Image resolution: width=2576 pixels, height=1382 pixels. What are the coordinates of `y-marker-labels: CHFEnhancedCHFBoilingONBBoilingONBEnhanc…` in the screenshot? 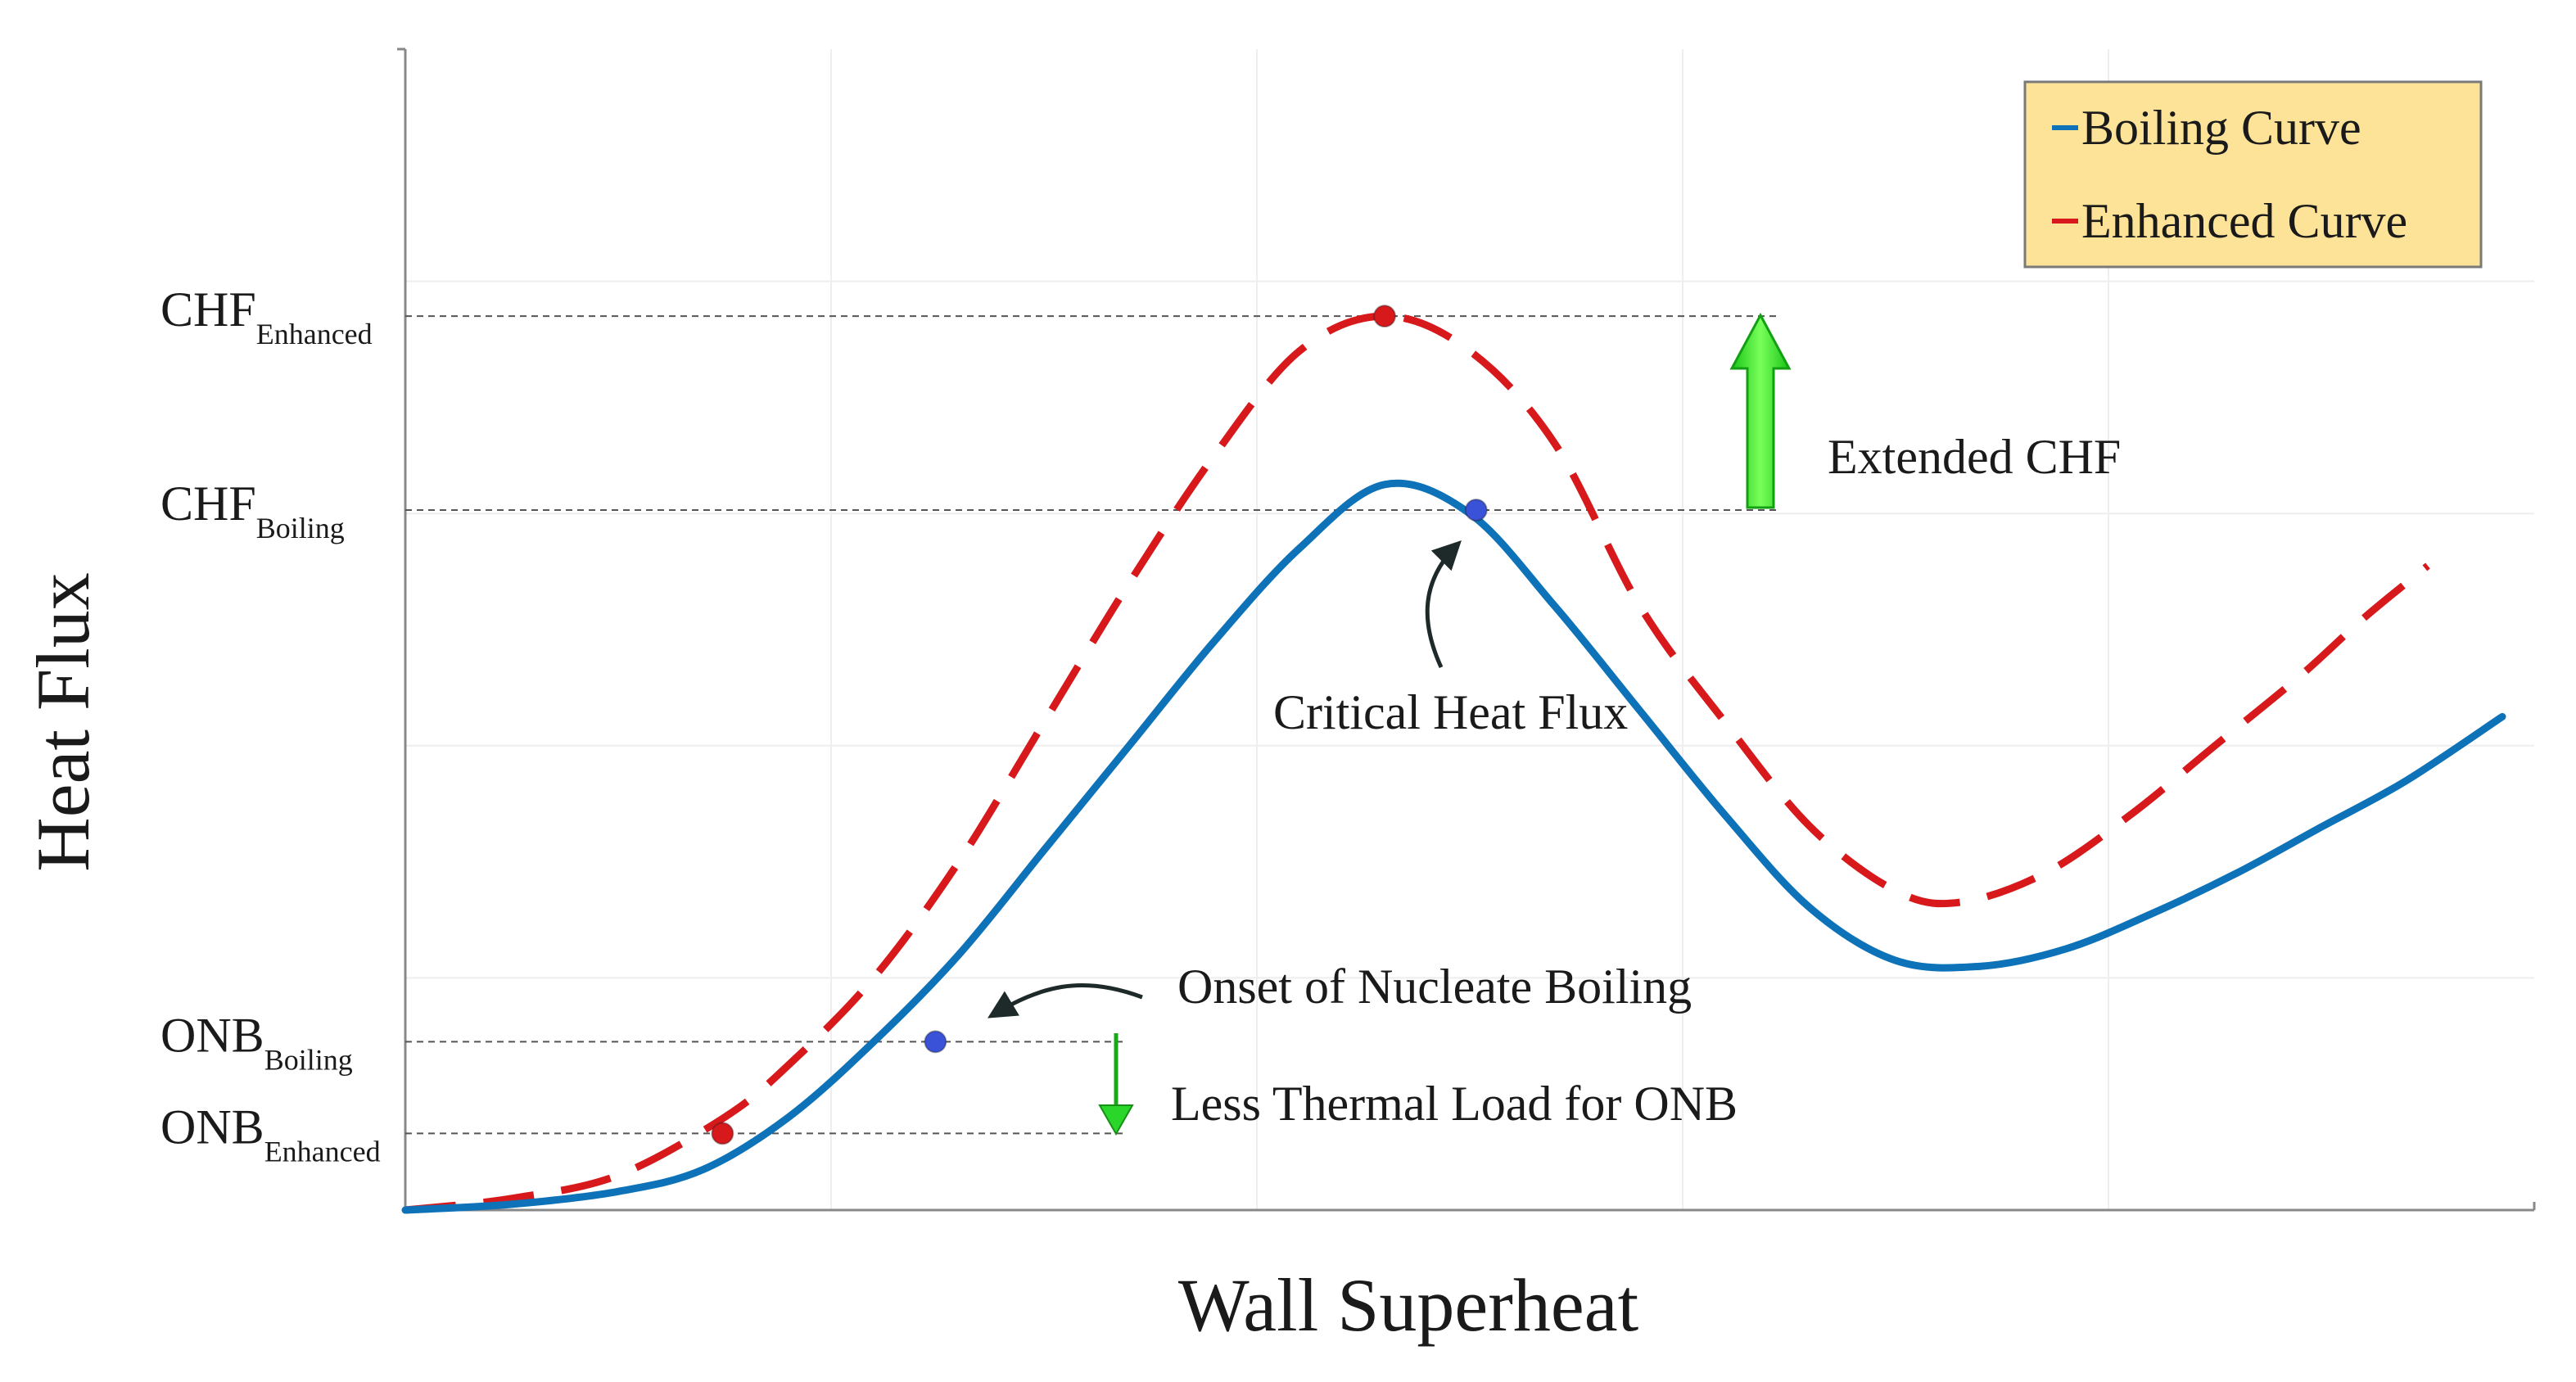 It's located at (270, 724).